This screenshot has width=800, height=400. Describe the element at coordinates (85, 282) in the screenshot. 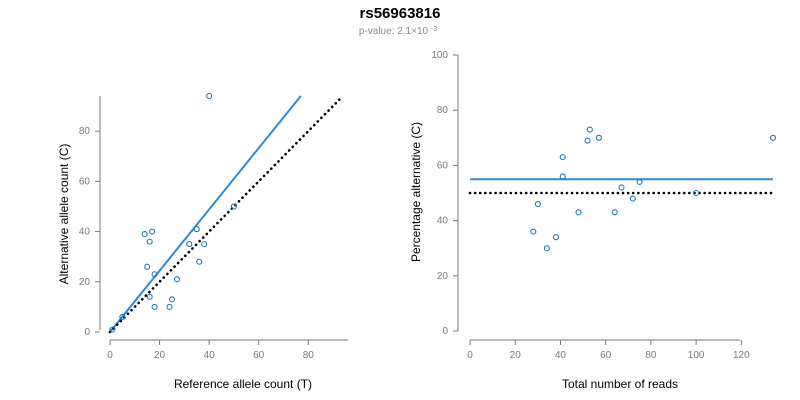

I see `left-y-tick-label-1: 20` at that location.